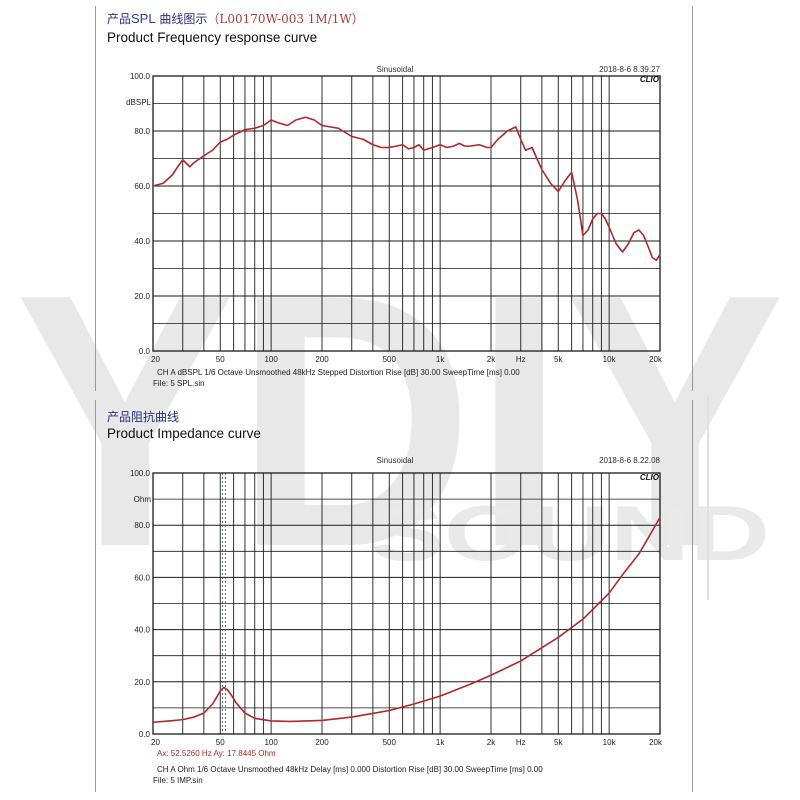  Describe the element at coordinates (656, 742) in the screenshot. I see `imp-x-tick-label: 20k` at that location.